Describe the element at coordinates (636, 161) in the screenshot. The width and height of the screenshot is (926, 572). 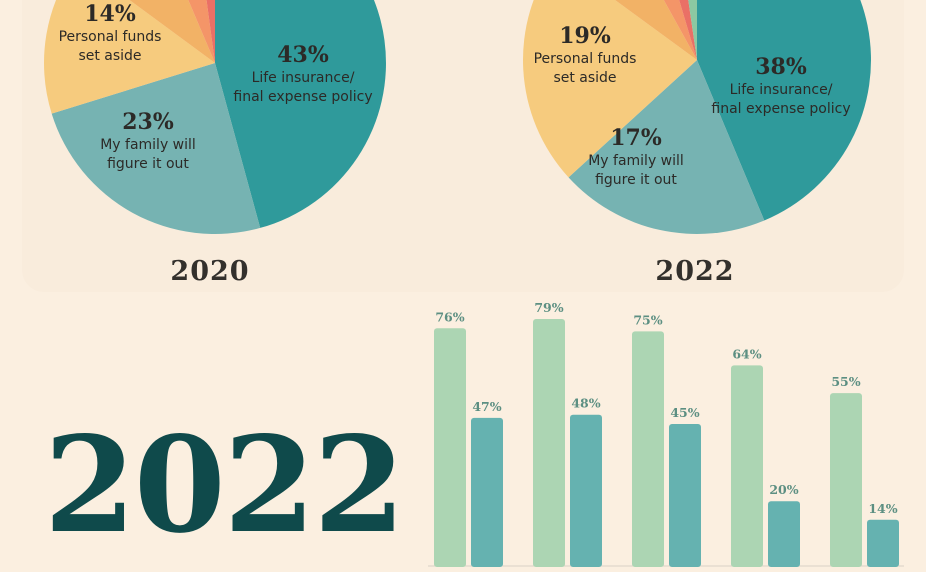
I see `pie-2022-slice-label-1-line-0: My family will` at that location.